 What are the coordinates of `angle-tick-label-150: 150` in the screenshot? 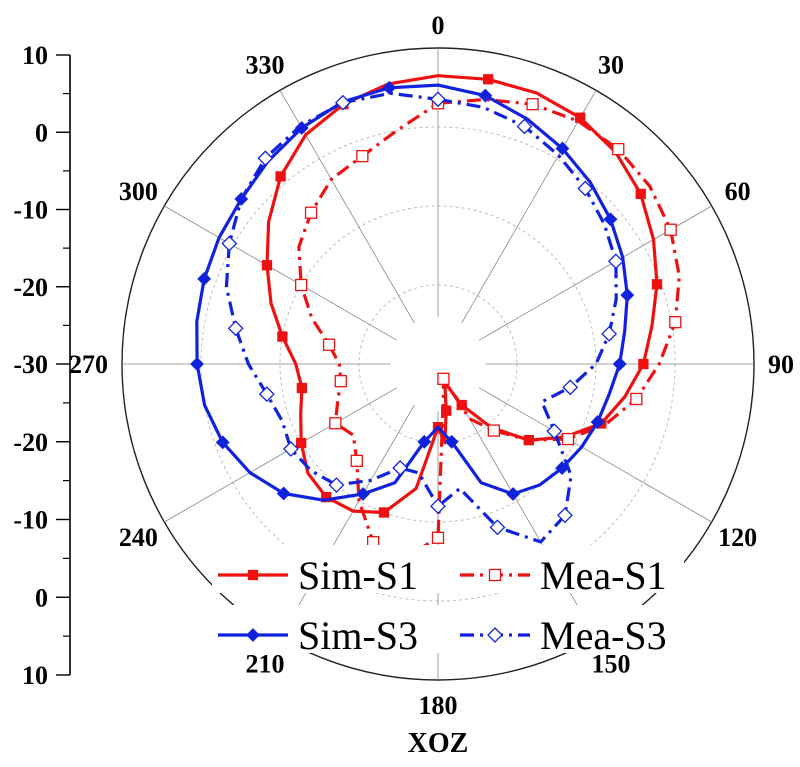 It's located at (611, 664).